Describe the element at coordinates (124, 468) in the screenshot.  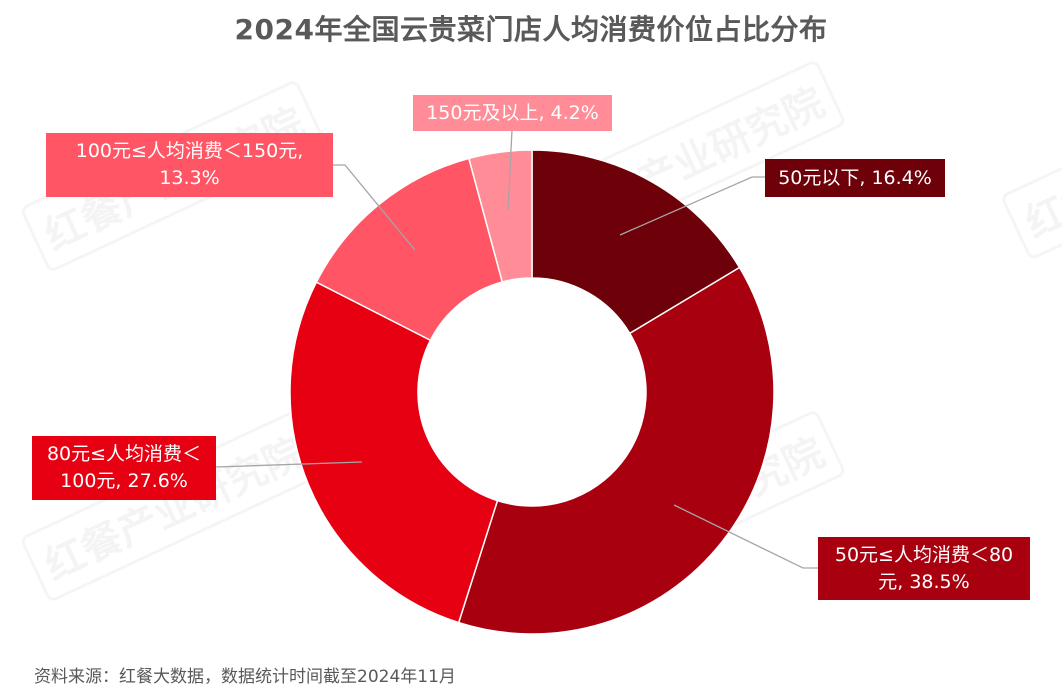
I see `data-label-slice-2: 80元≤人均消费＜ 100元, 27.6%` at that location.